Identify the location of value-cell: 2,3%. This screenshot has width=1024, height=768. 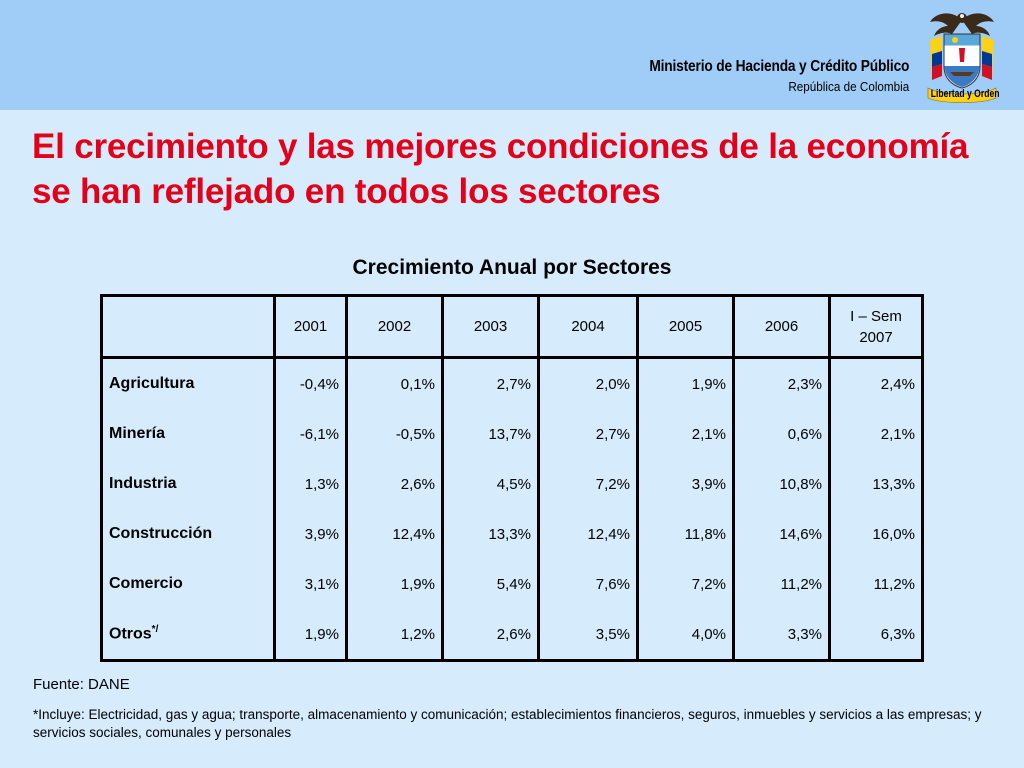
(781, 383).